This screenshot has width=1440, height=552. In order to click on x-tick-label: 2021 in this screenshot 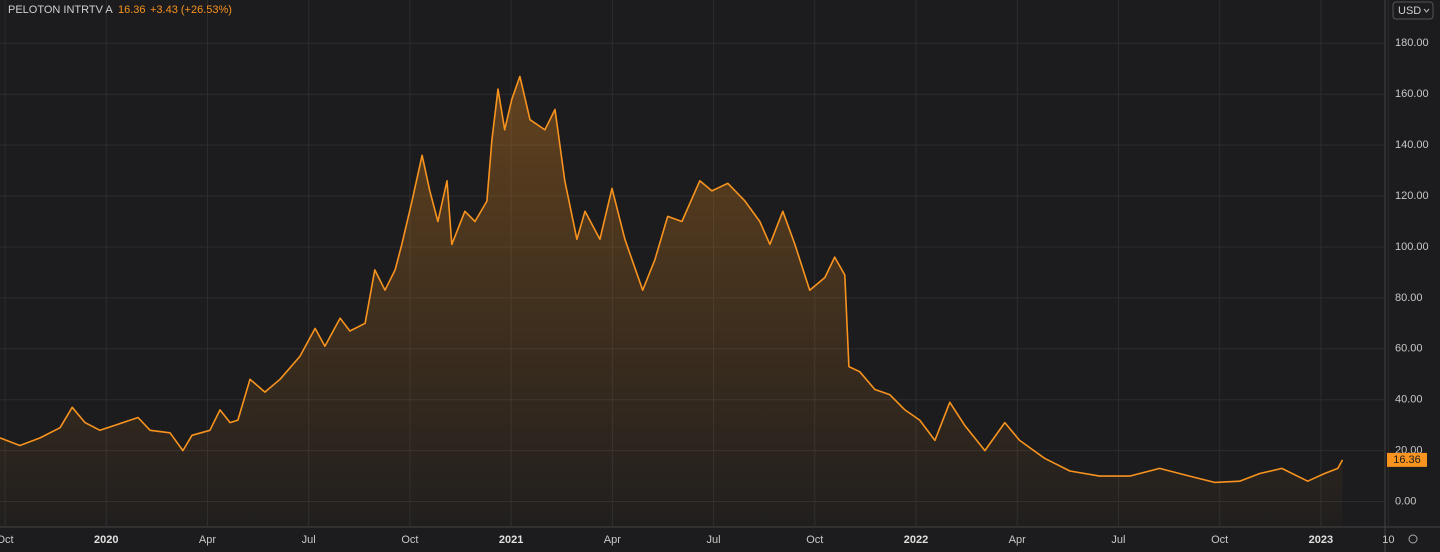, I will do `click(511, 540)`.